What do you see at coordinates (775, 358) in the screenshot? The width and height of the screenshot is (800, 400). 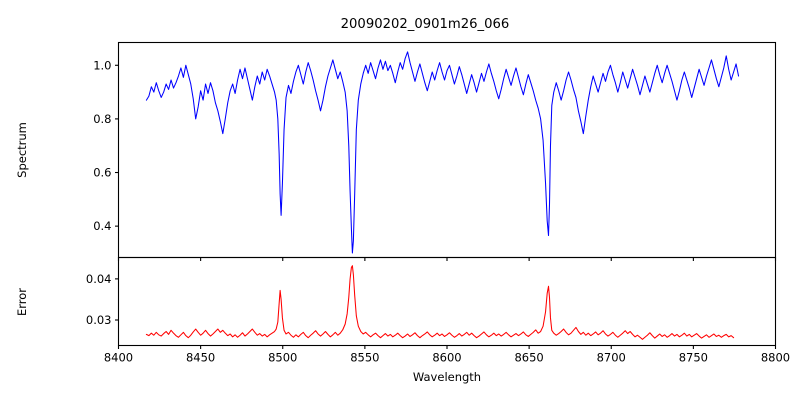 I see `x-tick-label: 8800` at bounding box center [775, 358].